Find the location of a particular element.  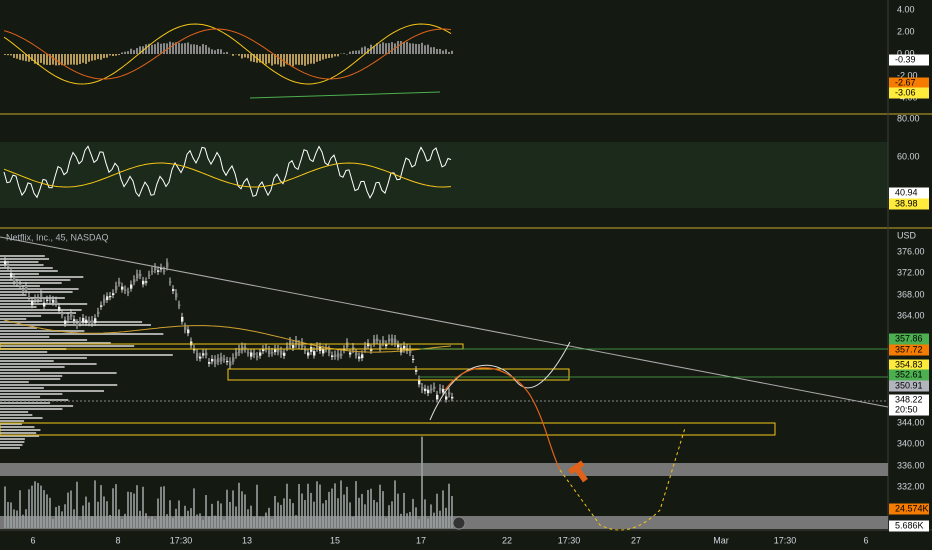

gray-zone is located at coordinates (444, 469).